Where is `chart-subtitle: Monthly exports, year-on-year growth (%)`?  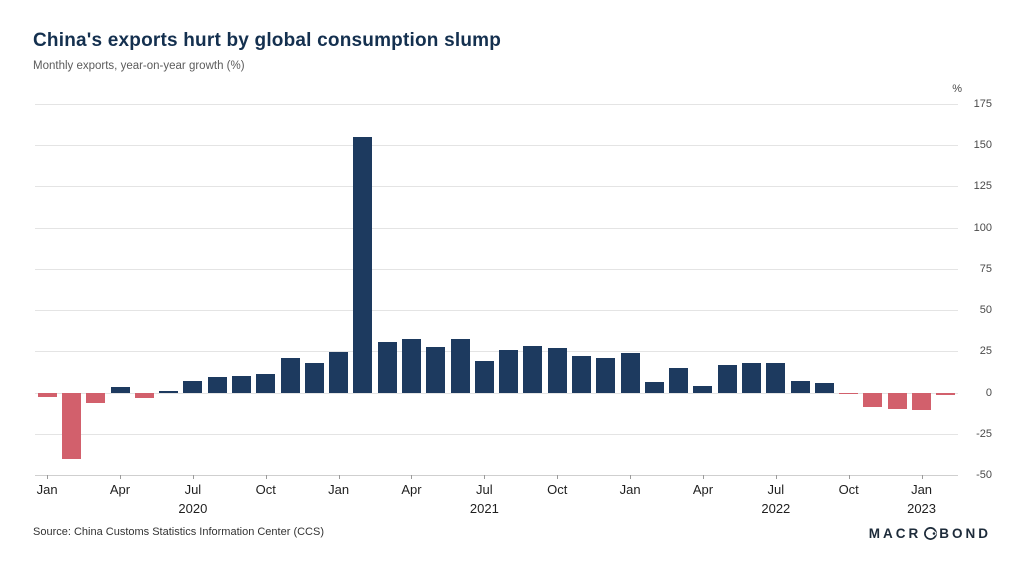
chart-subtitle: Monthly exports, year-on-year growth (%) is located at coordinates (139, 66).